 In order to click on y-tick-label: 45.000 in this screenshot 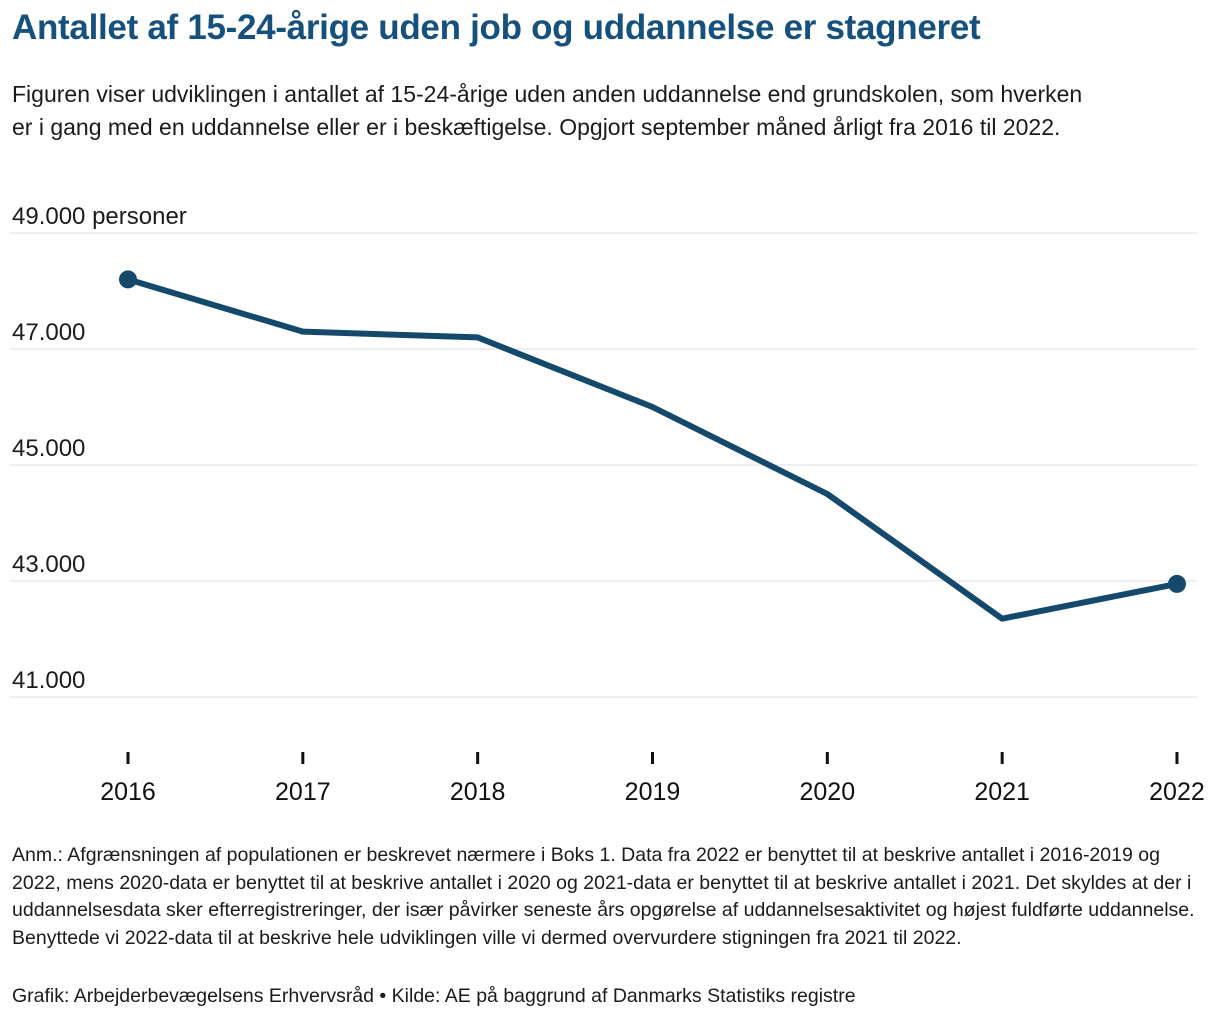, I will do `click(48, 448)`.